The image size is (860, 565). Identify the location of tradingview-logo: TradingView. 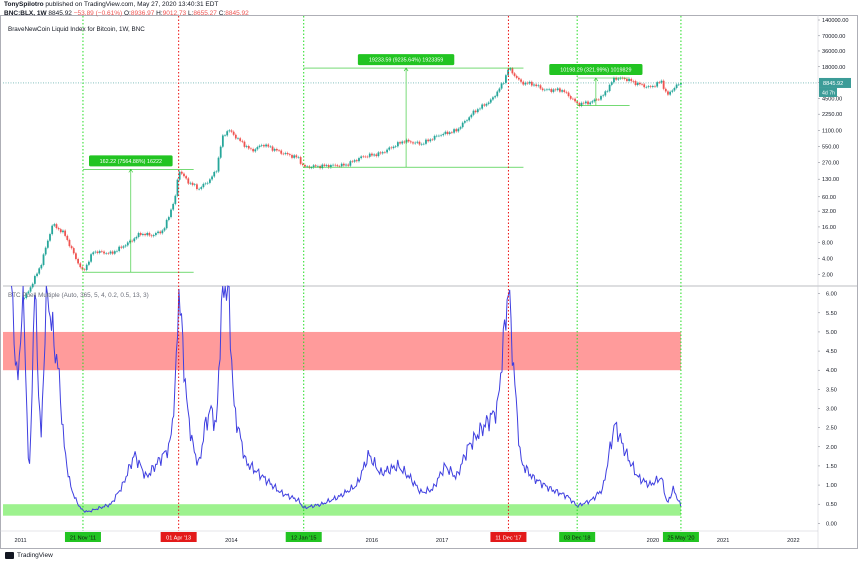
(29, 555).